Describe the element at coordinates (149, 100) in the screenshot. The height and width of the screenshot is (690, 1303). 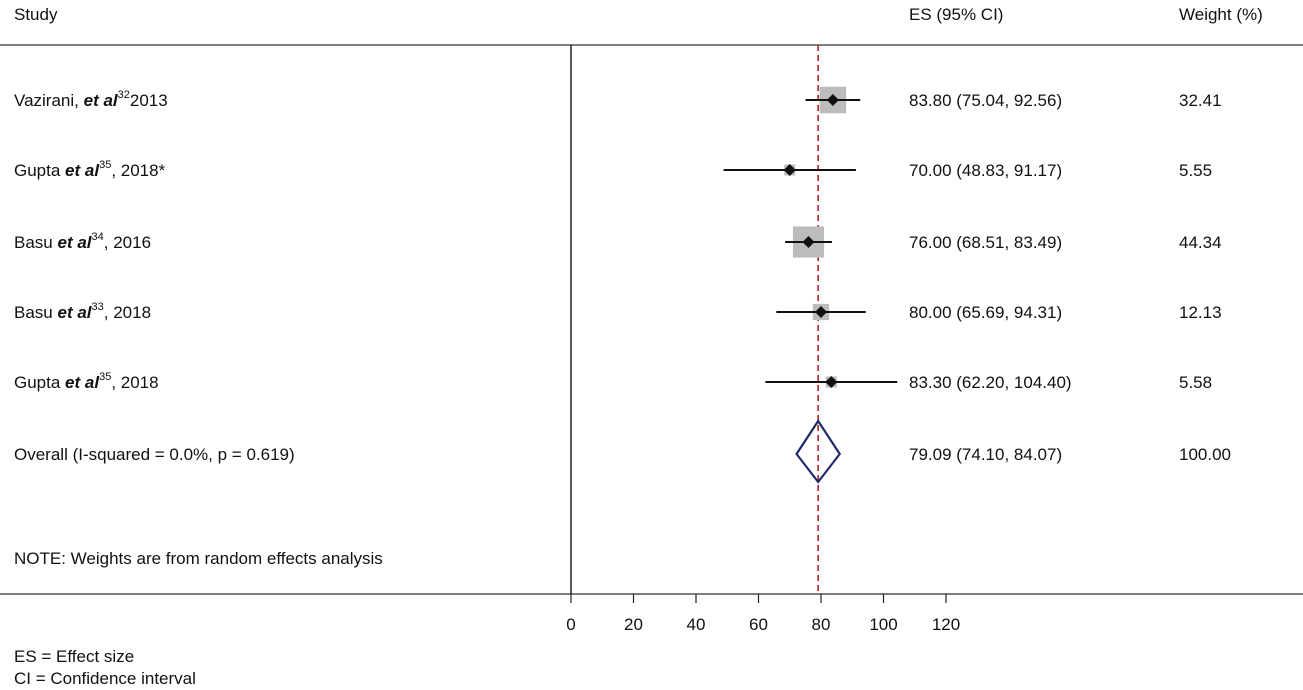
I see `study-year: 2013` at that location.